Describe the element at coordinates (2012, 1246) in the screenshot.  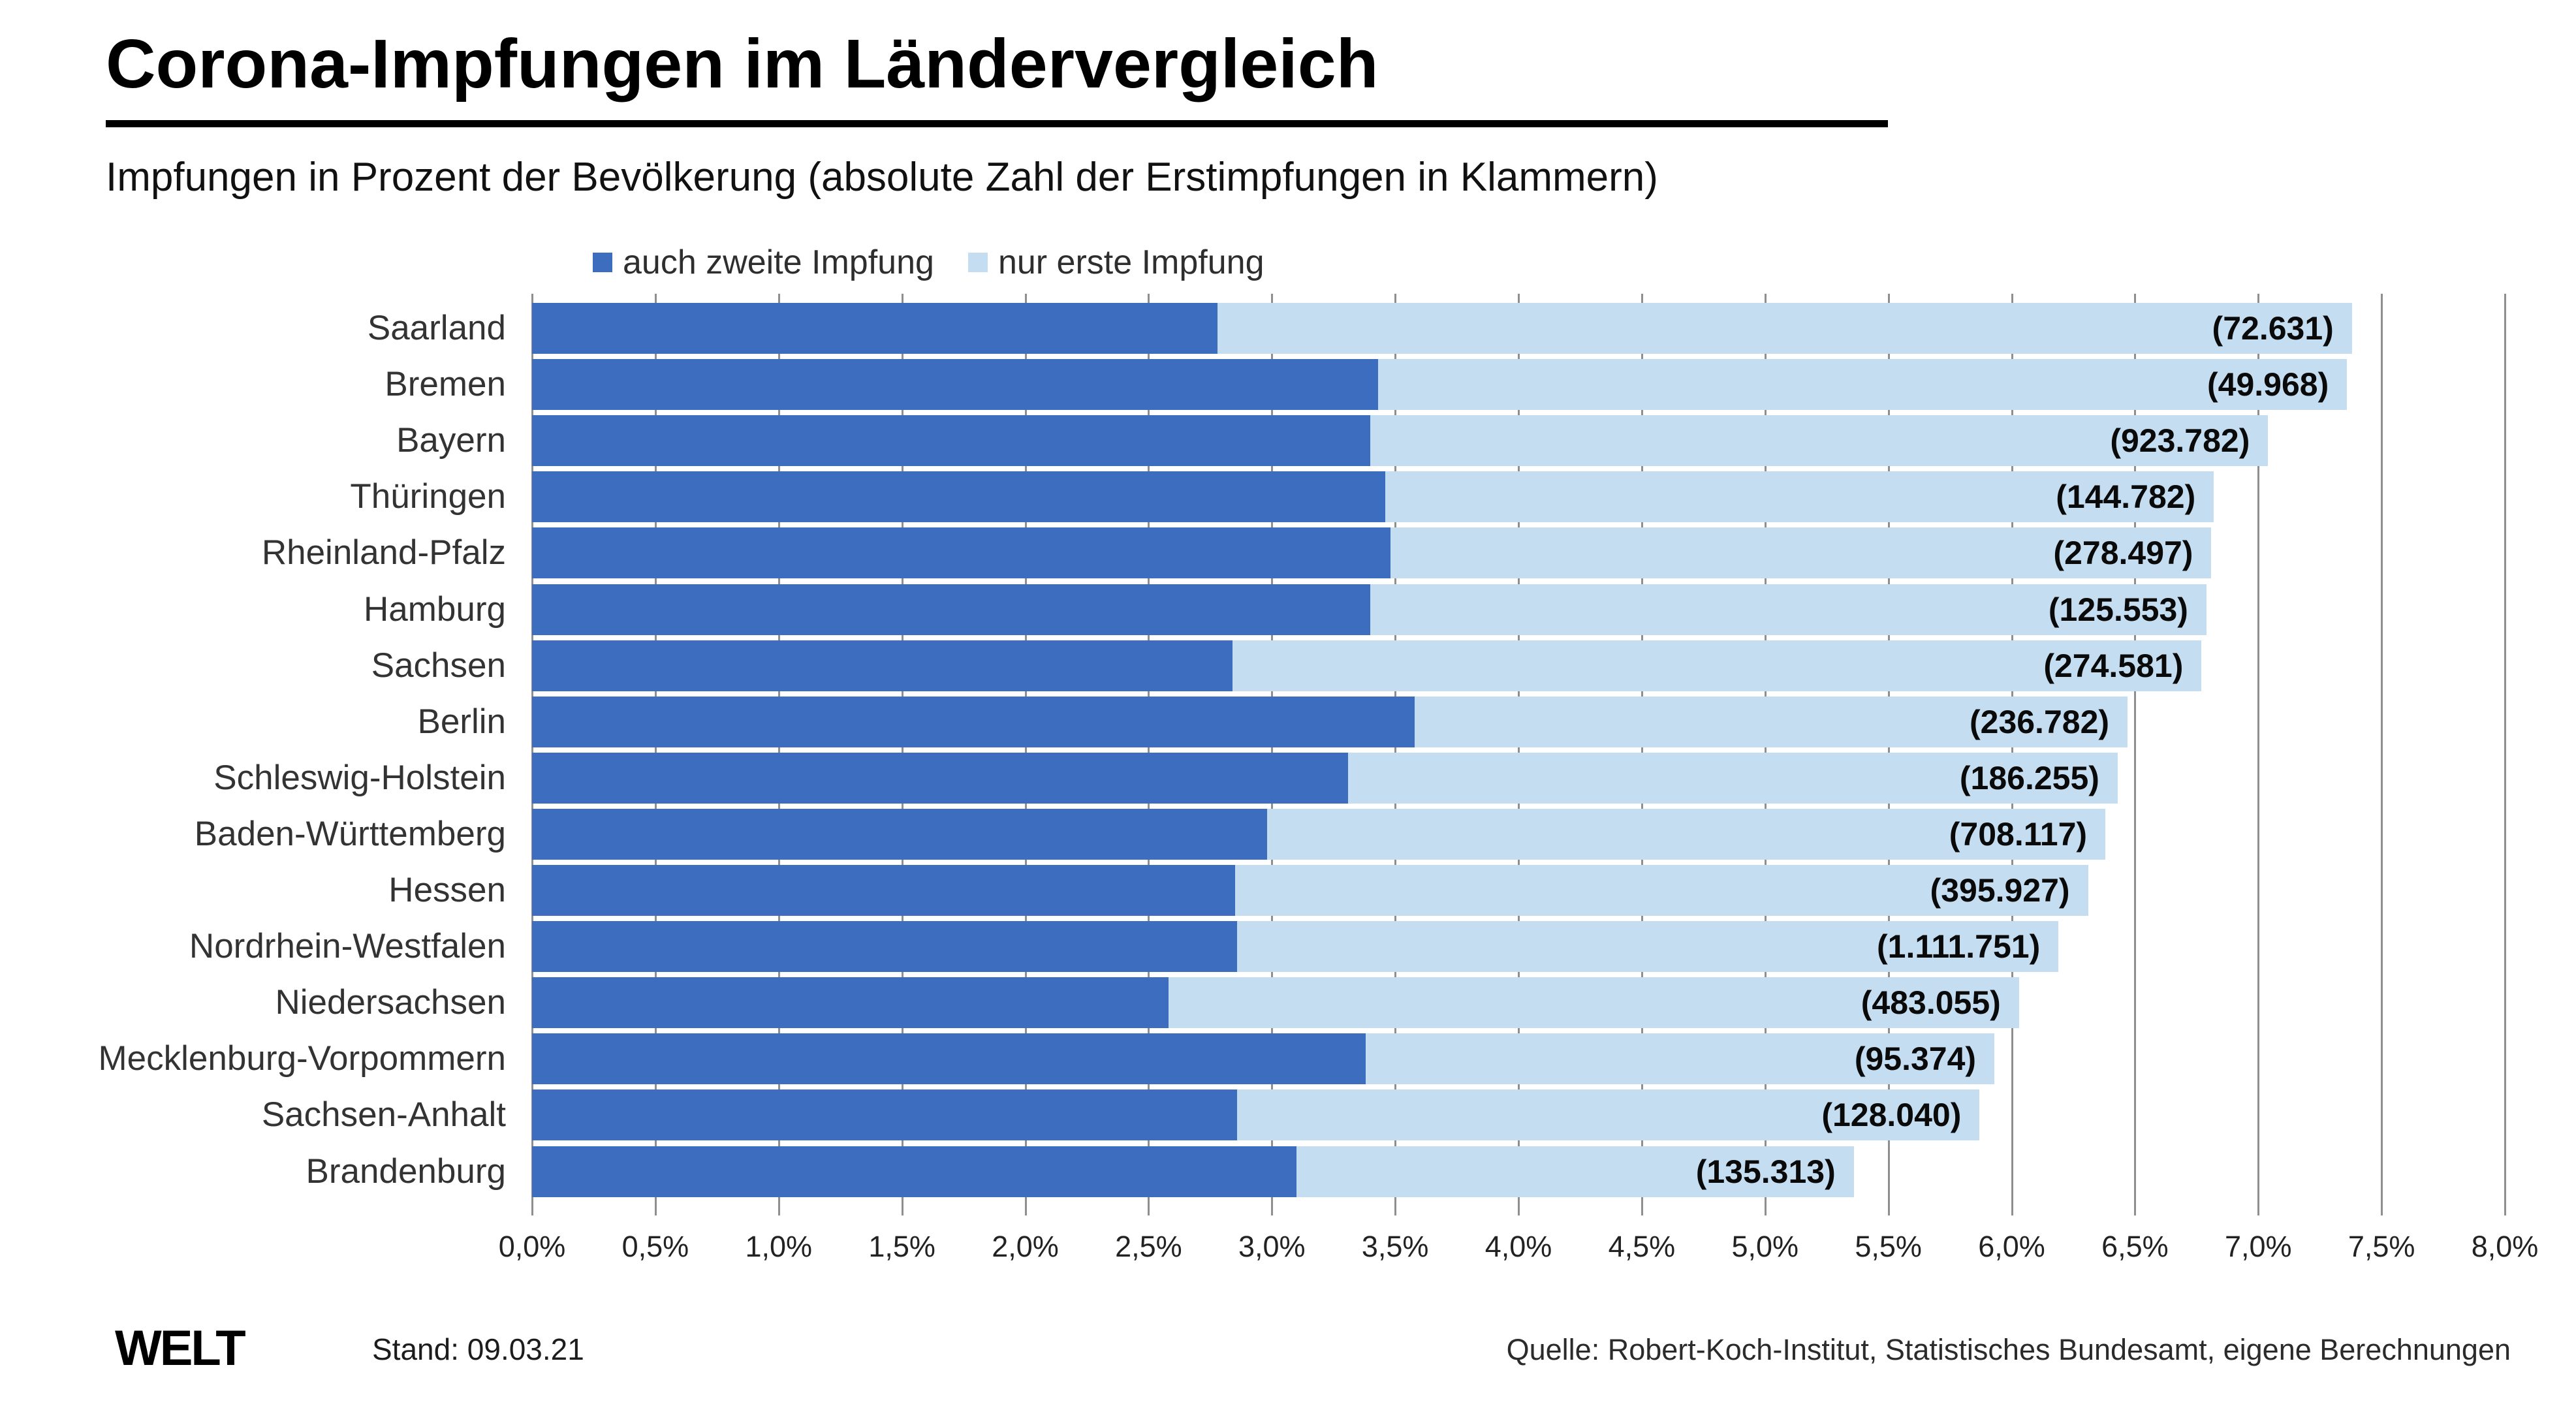
I see `x-tick-label: 6,0%` at that location.